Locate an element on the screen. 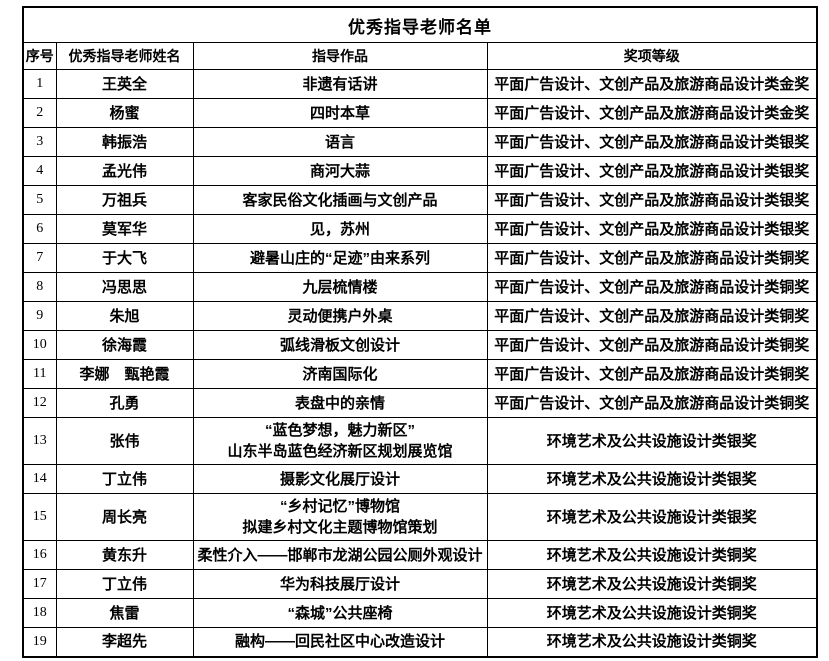  teacher-name-cell: 万祖兵 is located at coordinates (124, 200).